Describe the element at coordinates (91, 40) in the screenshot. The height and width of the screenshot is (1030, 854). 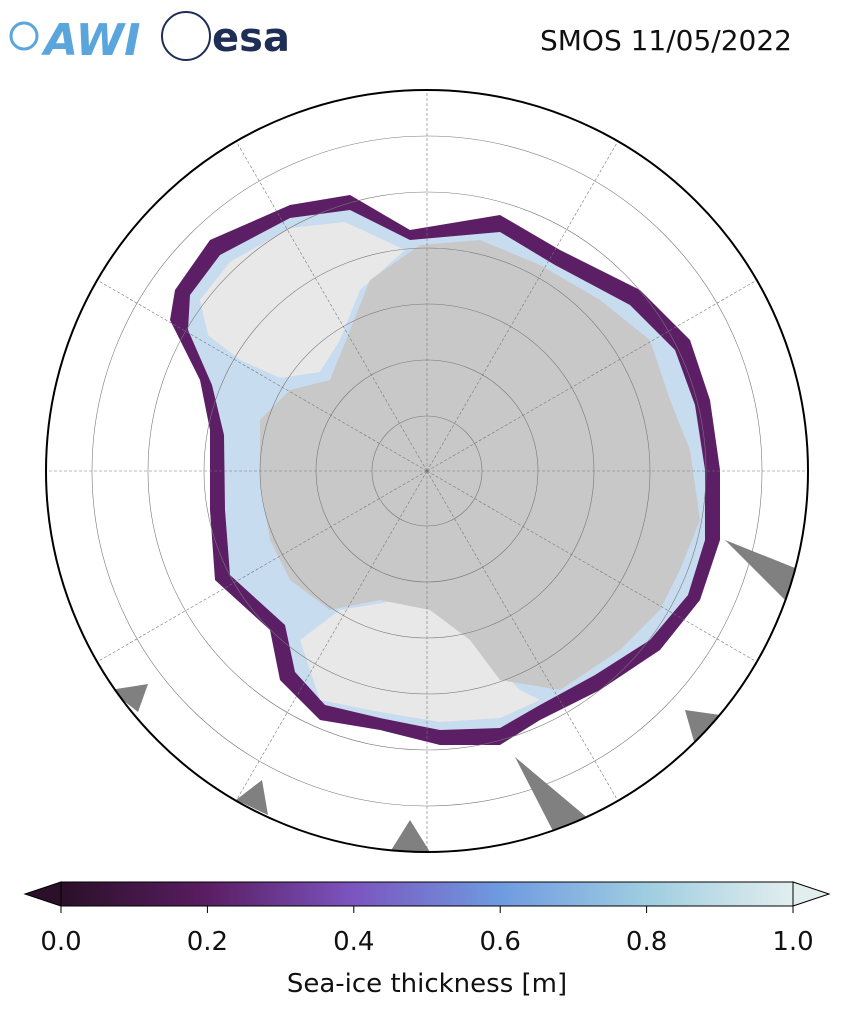
I see `awi-logo: AWI` at that location.